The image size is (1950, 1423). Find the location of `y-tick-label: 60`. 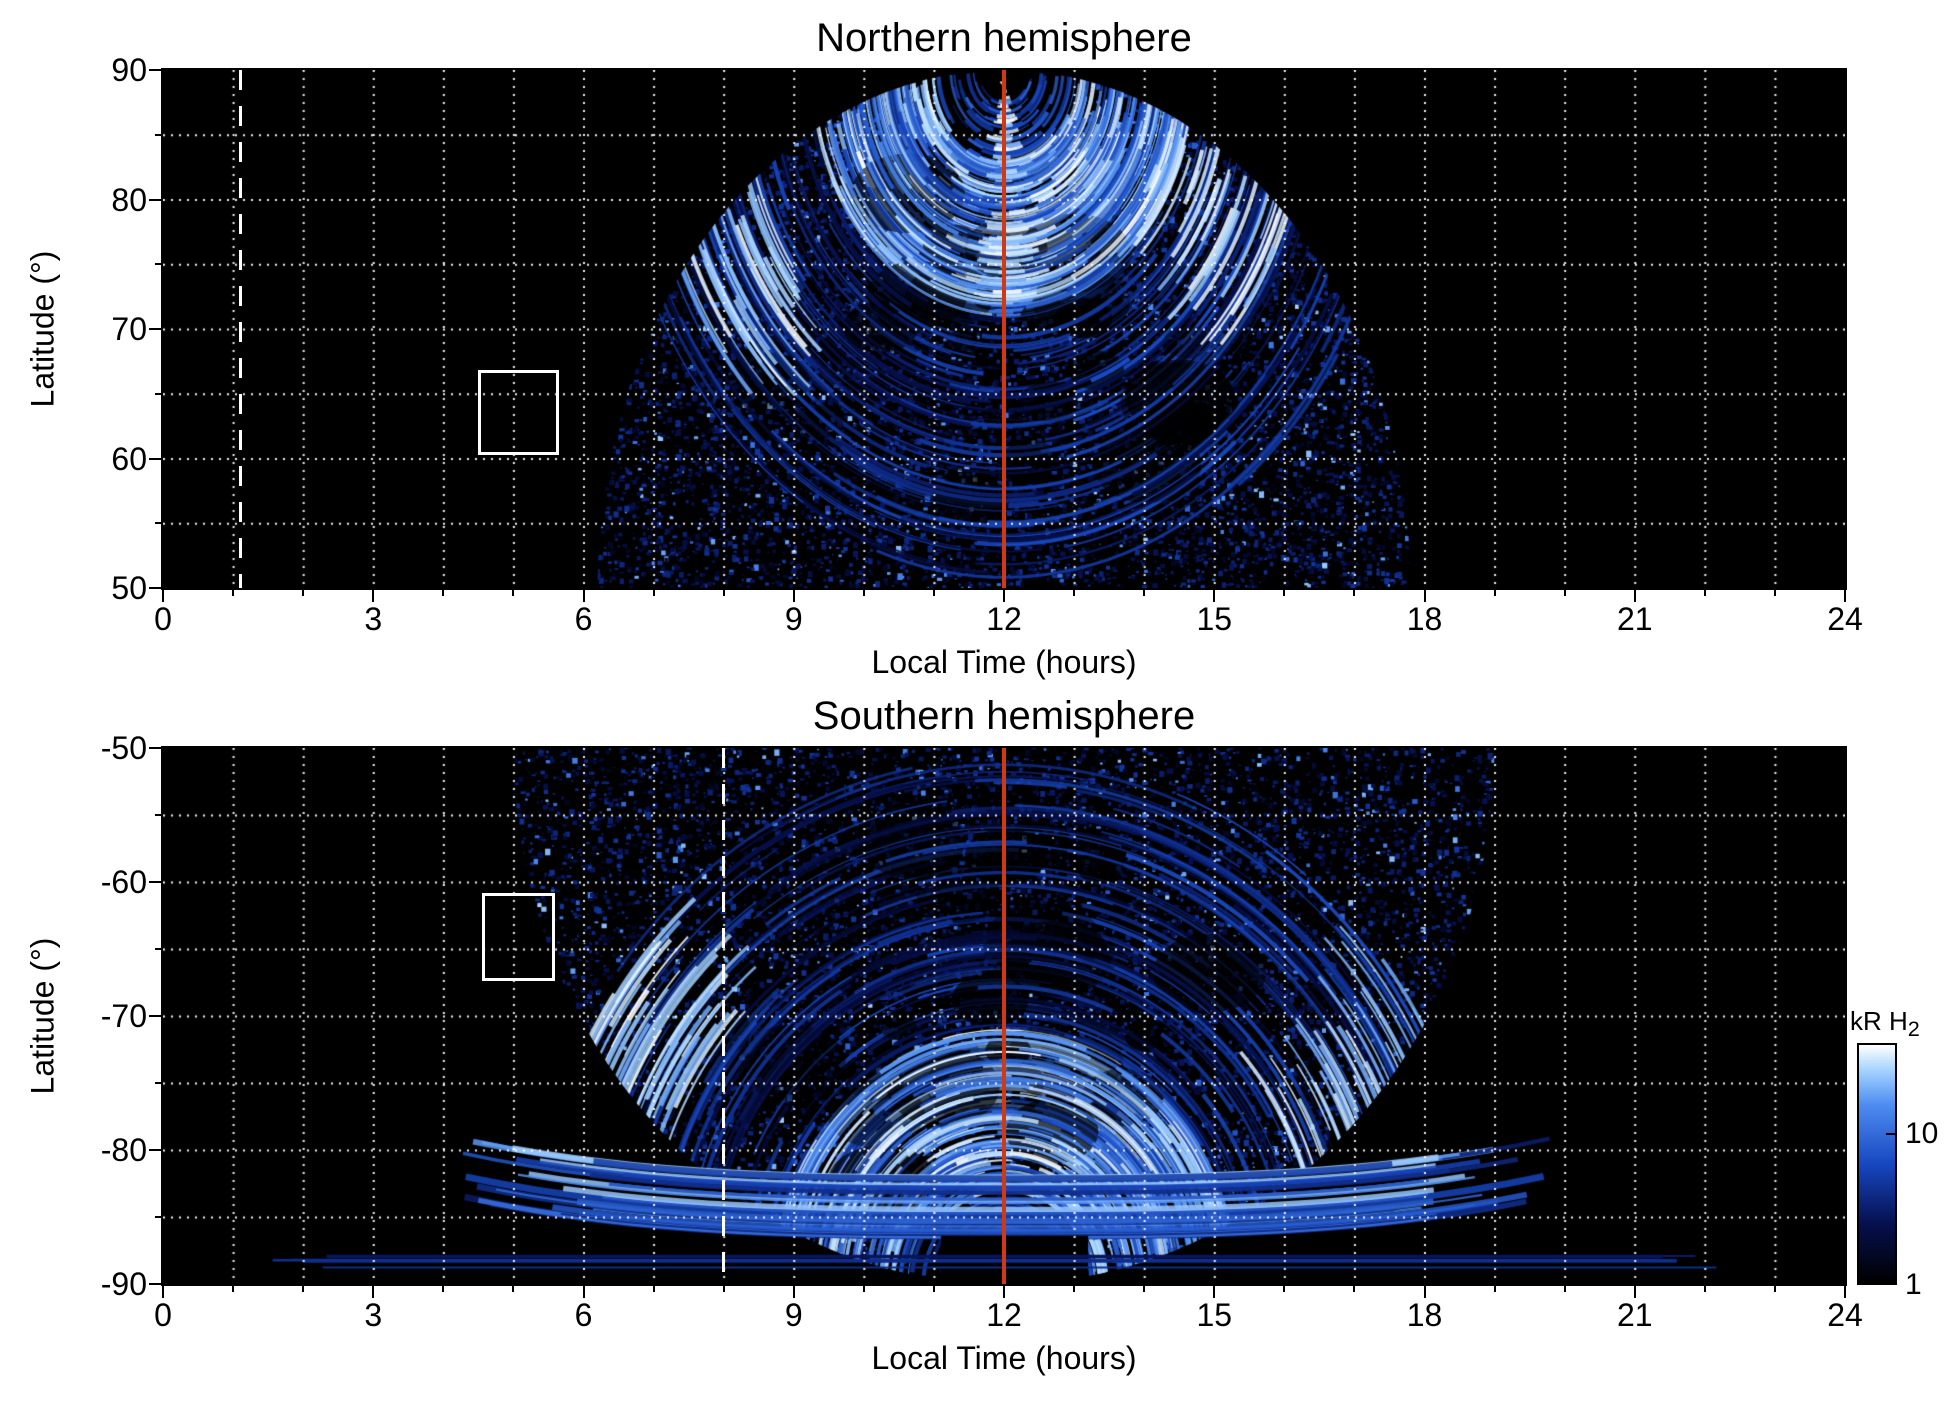

y-tick-label: 60 is located at coordinates (129, 458).